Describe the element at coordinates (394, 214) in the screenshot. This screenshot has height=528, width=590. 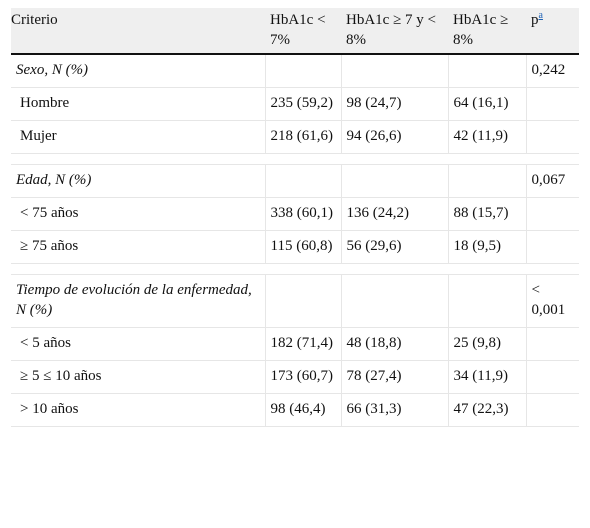
I see `cell-value: 136 (24,2)` at that location.